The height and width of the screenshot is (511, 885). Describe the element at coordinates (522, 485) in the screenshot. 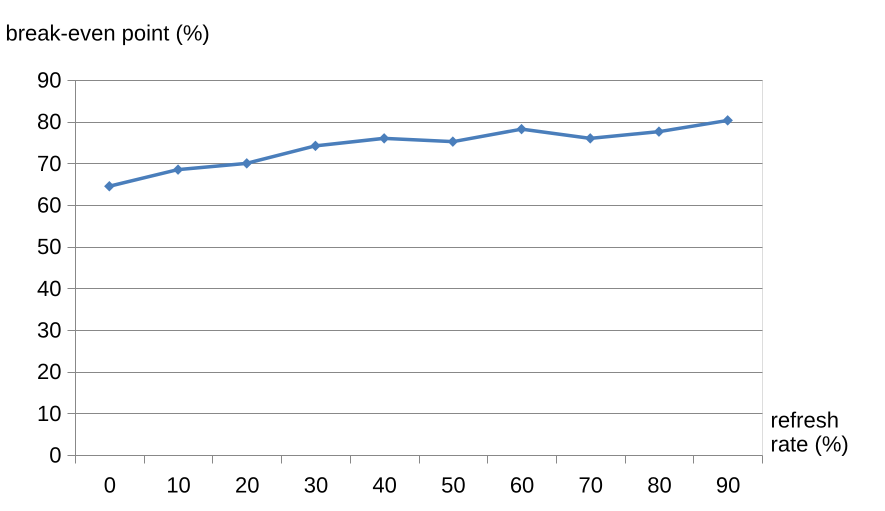

I see `x-tick-label: 60` at that location.